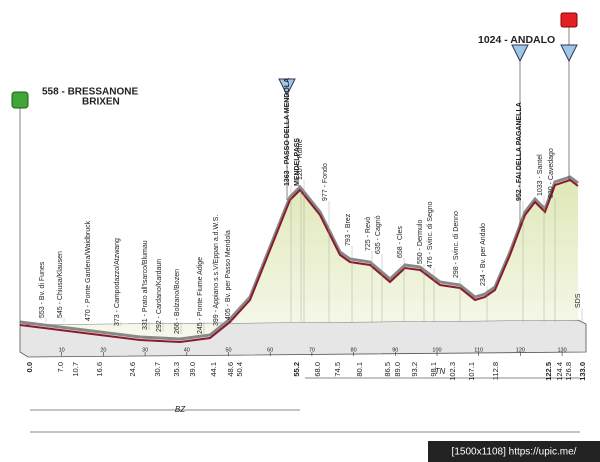 The image size is (600, 462). I want to click on place-label: 1033 - Santel, so click(540, 175).